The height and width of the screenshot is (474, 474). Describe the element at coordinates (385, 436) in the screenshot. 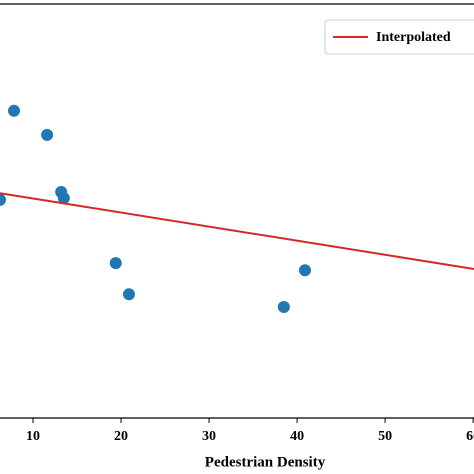

I see `x-tick-label: 50` at that location.